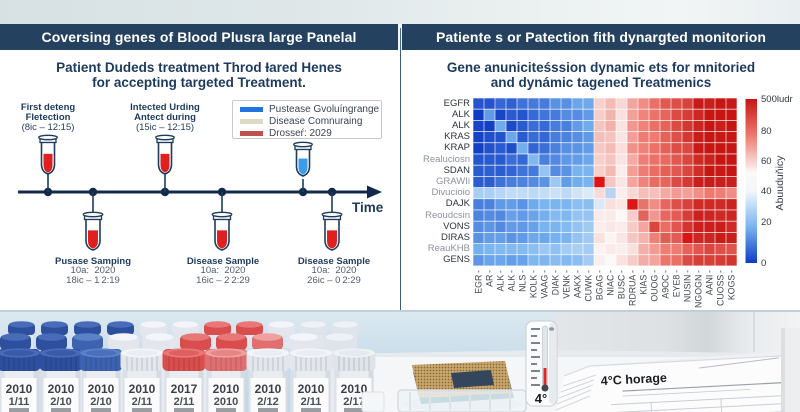  Describe the element at coordinates (732, 285) in the screenshot. I see `svg-text: KOGS -` at that location.